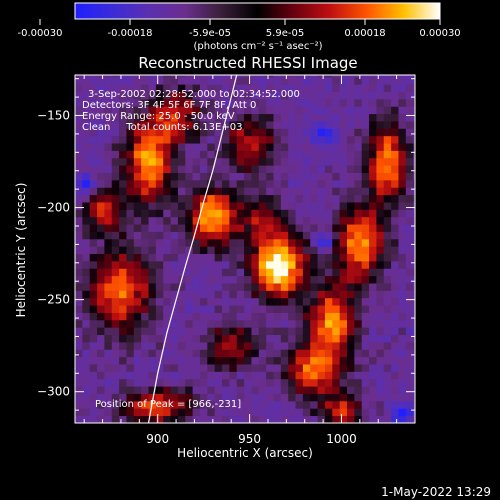  Describe the element at coordinates (53, 300) in the screenshot. I see `y-tick-label: −250` at that location.